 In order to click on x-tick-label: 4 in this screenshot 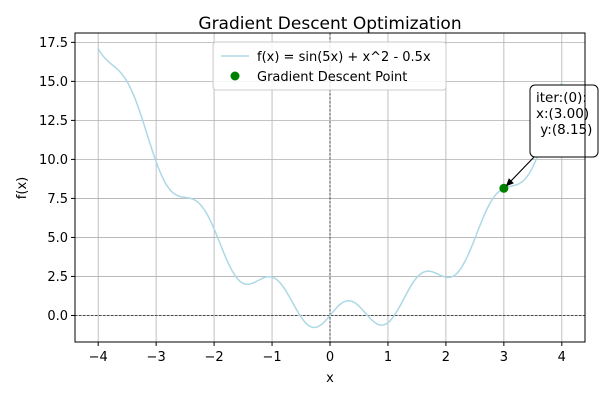, I will do `click(562, 357)`.